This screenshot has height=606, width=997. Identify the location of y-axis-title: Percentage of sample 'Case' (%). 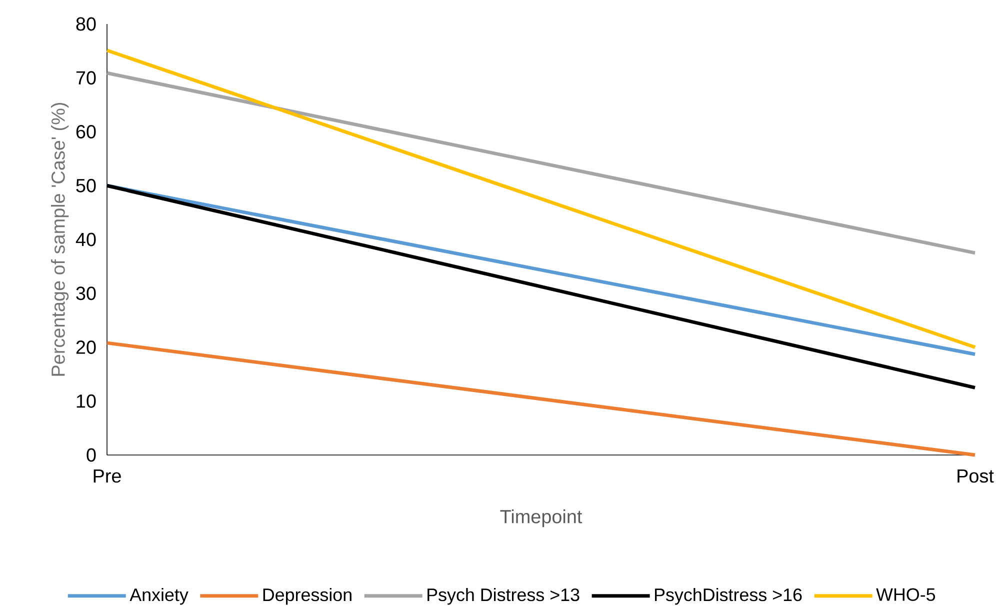
(59, 239).